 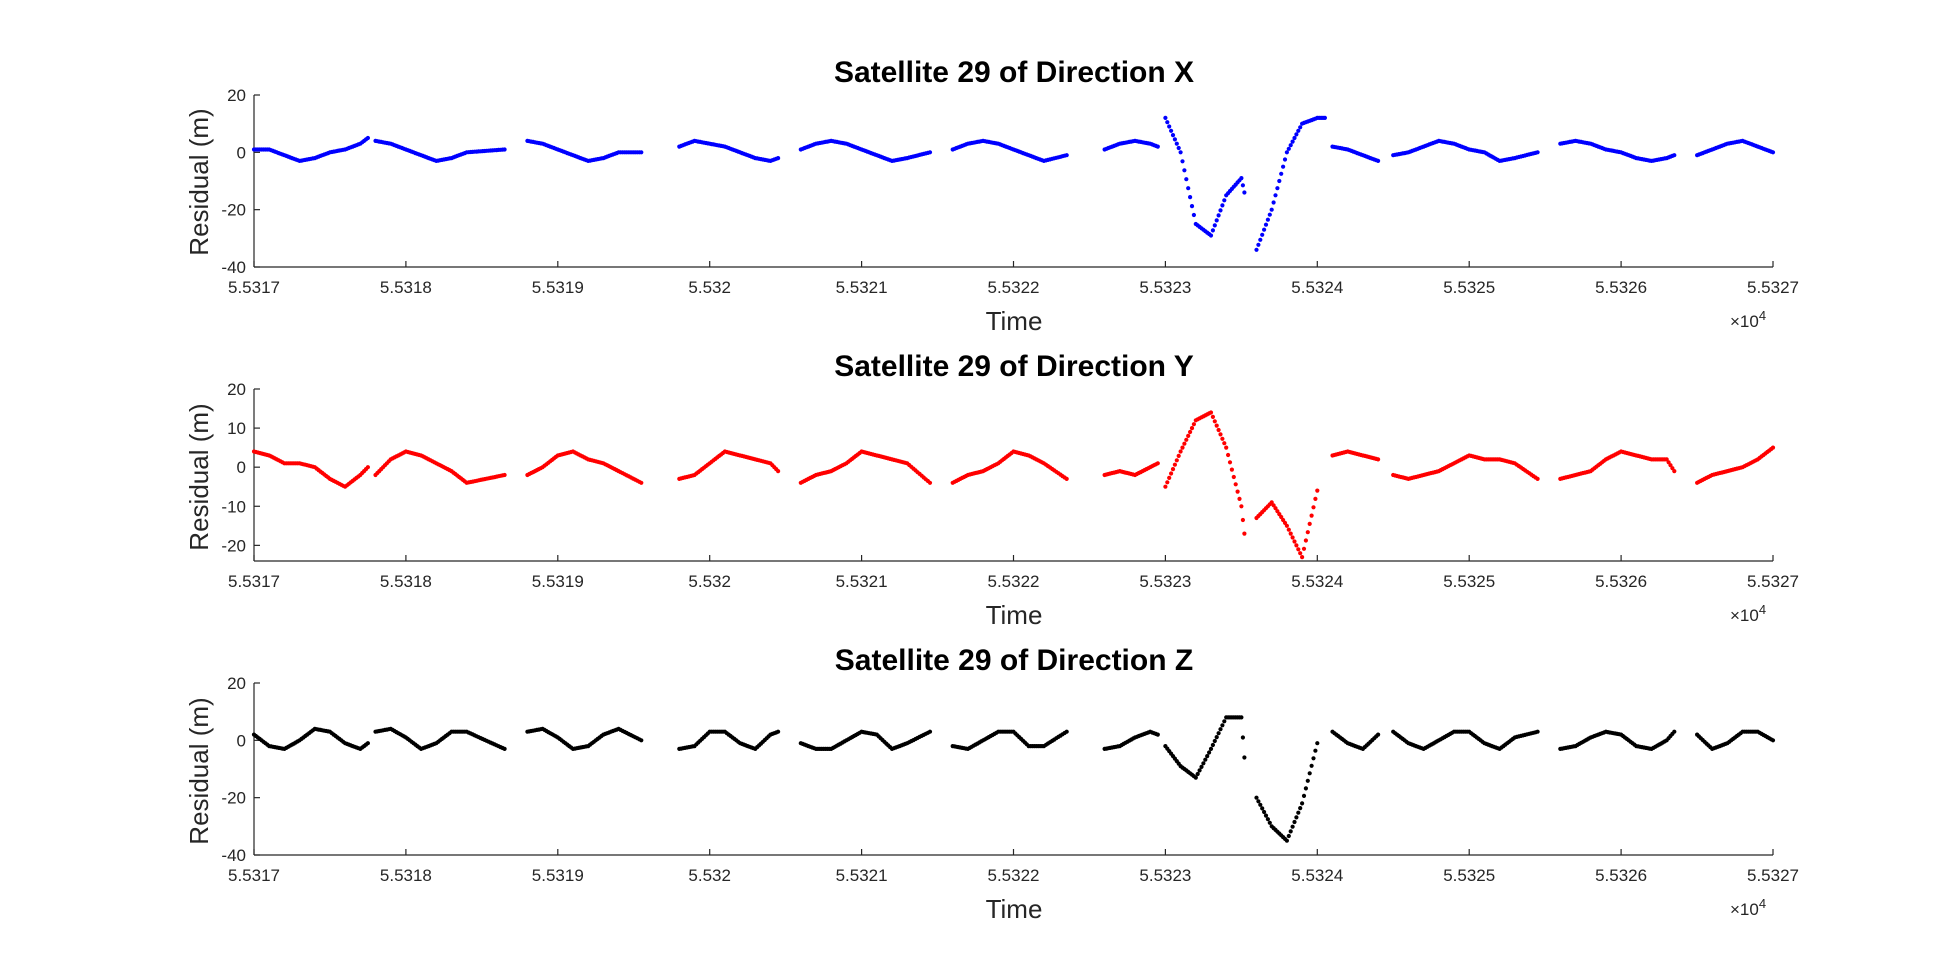 What do you see at coordinates (1621, 287) in the screenshot?
I see `x-tick-label: 5.5326` at bounding box center [1621, 287].